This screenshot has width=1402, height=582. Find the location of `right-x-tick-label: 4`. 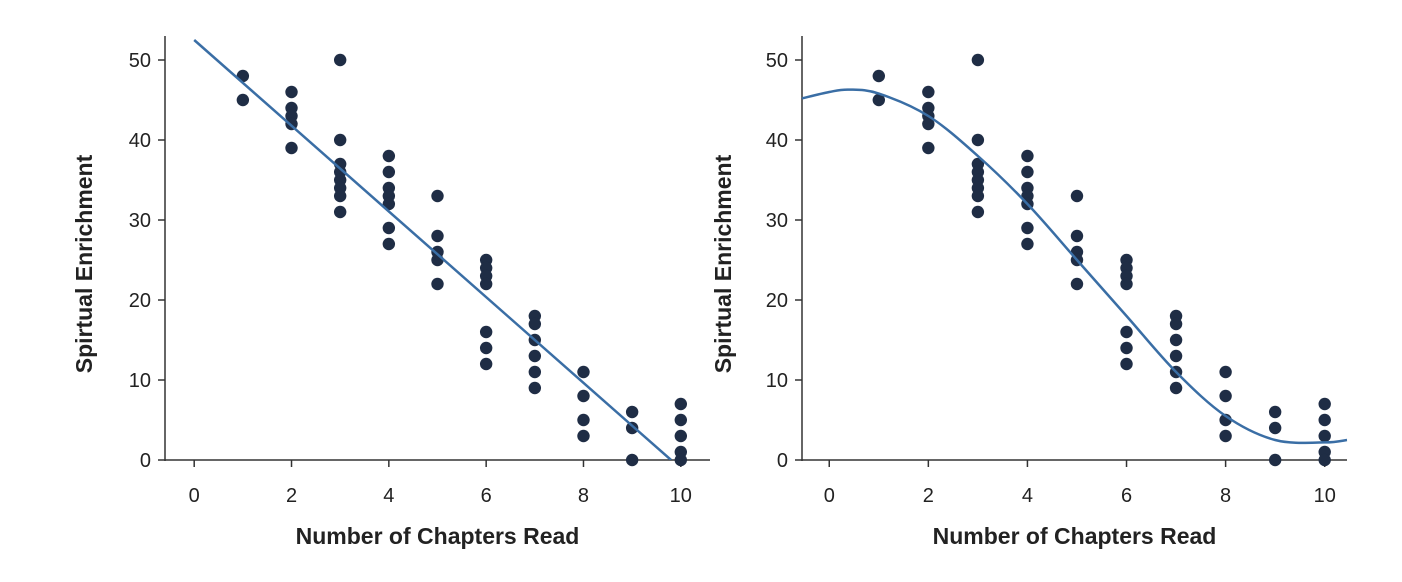

right-x-tick-label: 4 is located at coordinates (1027, 496).